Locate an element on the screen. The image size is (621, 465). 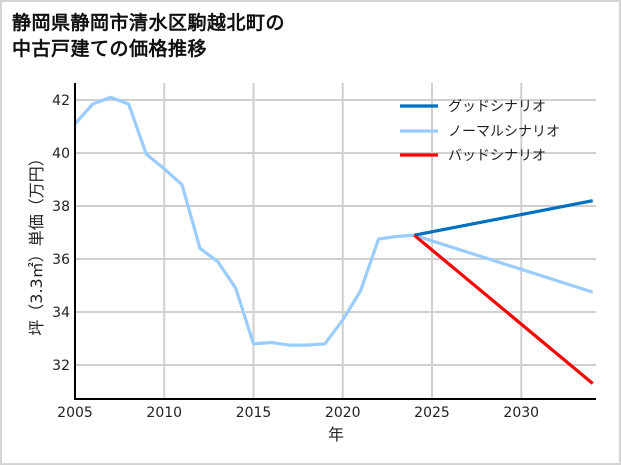
y-tick-label: 38 is located at coordinates (61, 207).